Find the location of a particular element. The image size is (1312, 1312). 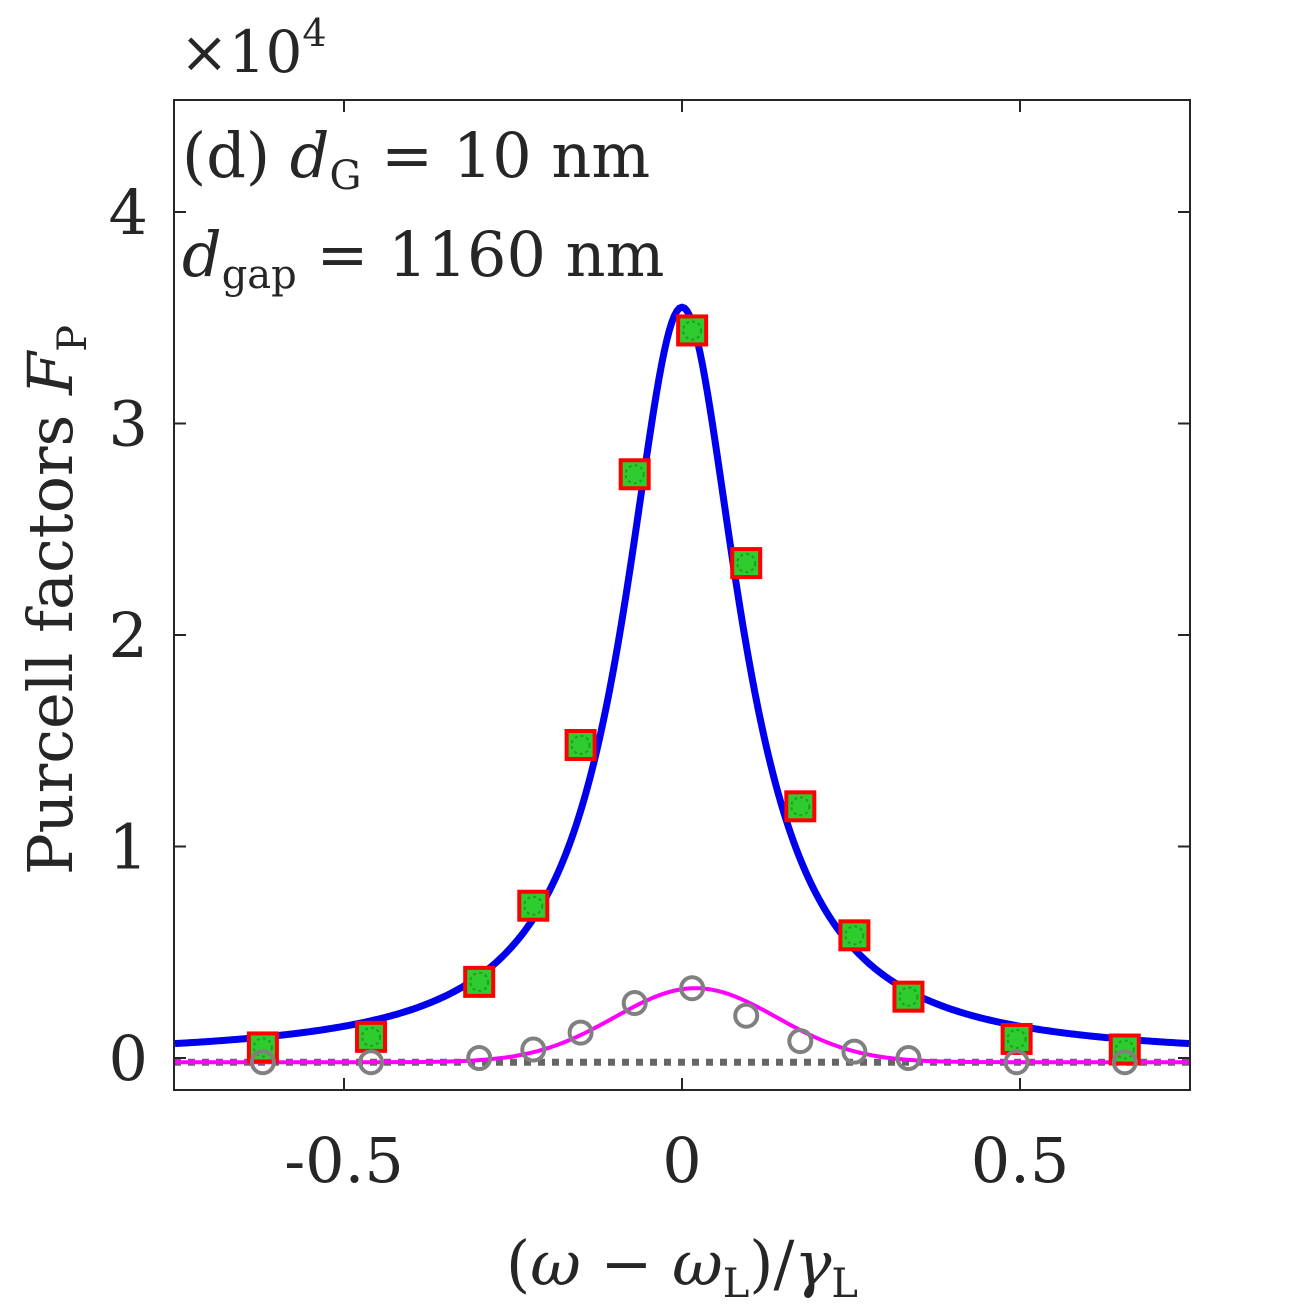

x-axis-label: (ω − ωL)/γL is located at coordinates (682, 1267).